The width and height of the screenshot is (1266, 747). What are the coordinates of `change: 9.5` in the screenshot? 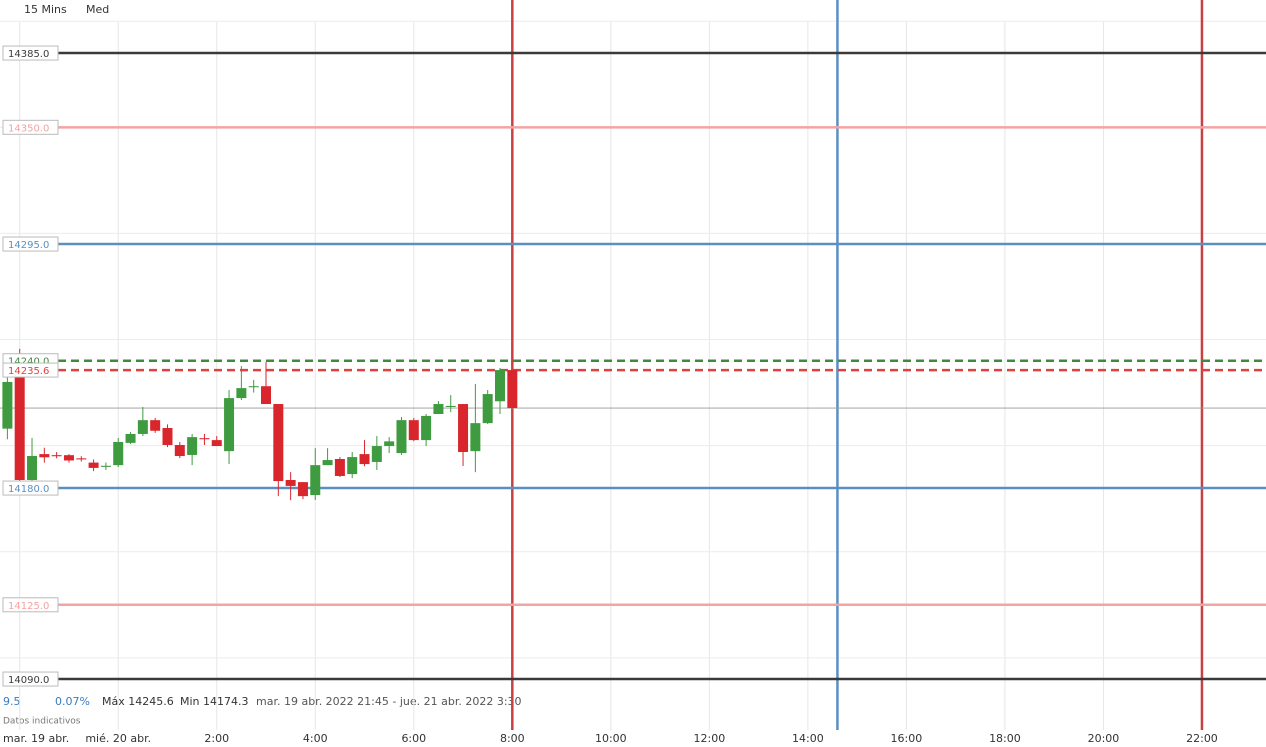 It's located at (12, 701).